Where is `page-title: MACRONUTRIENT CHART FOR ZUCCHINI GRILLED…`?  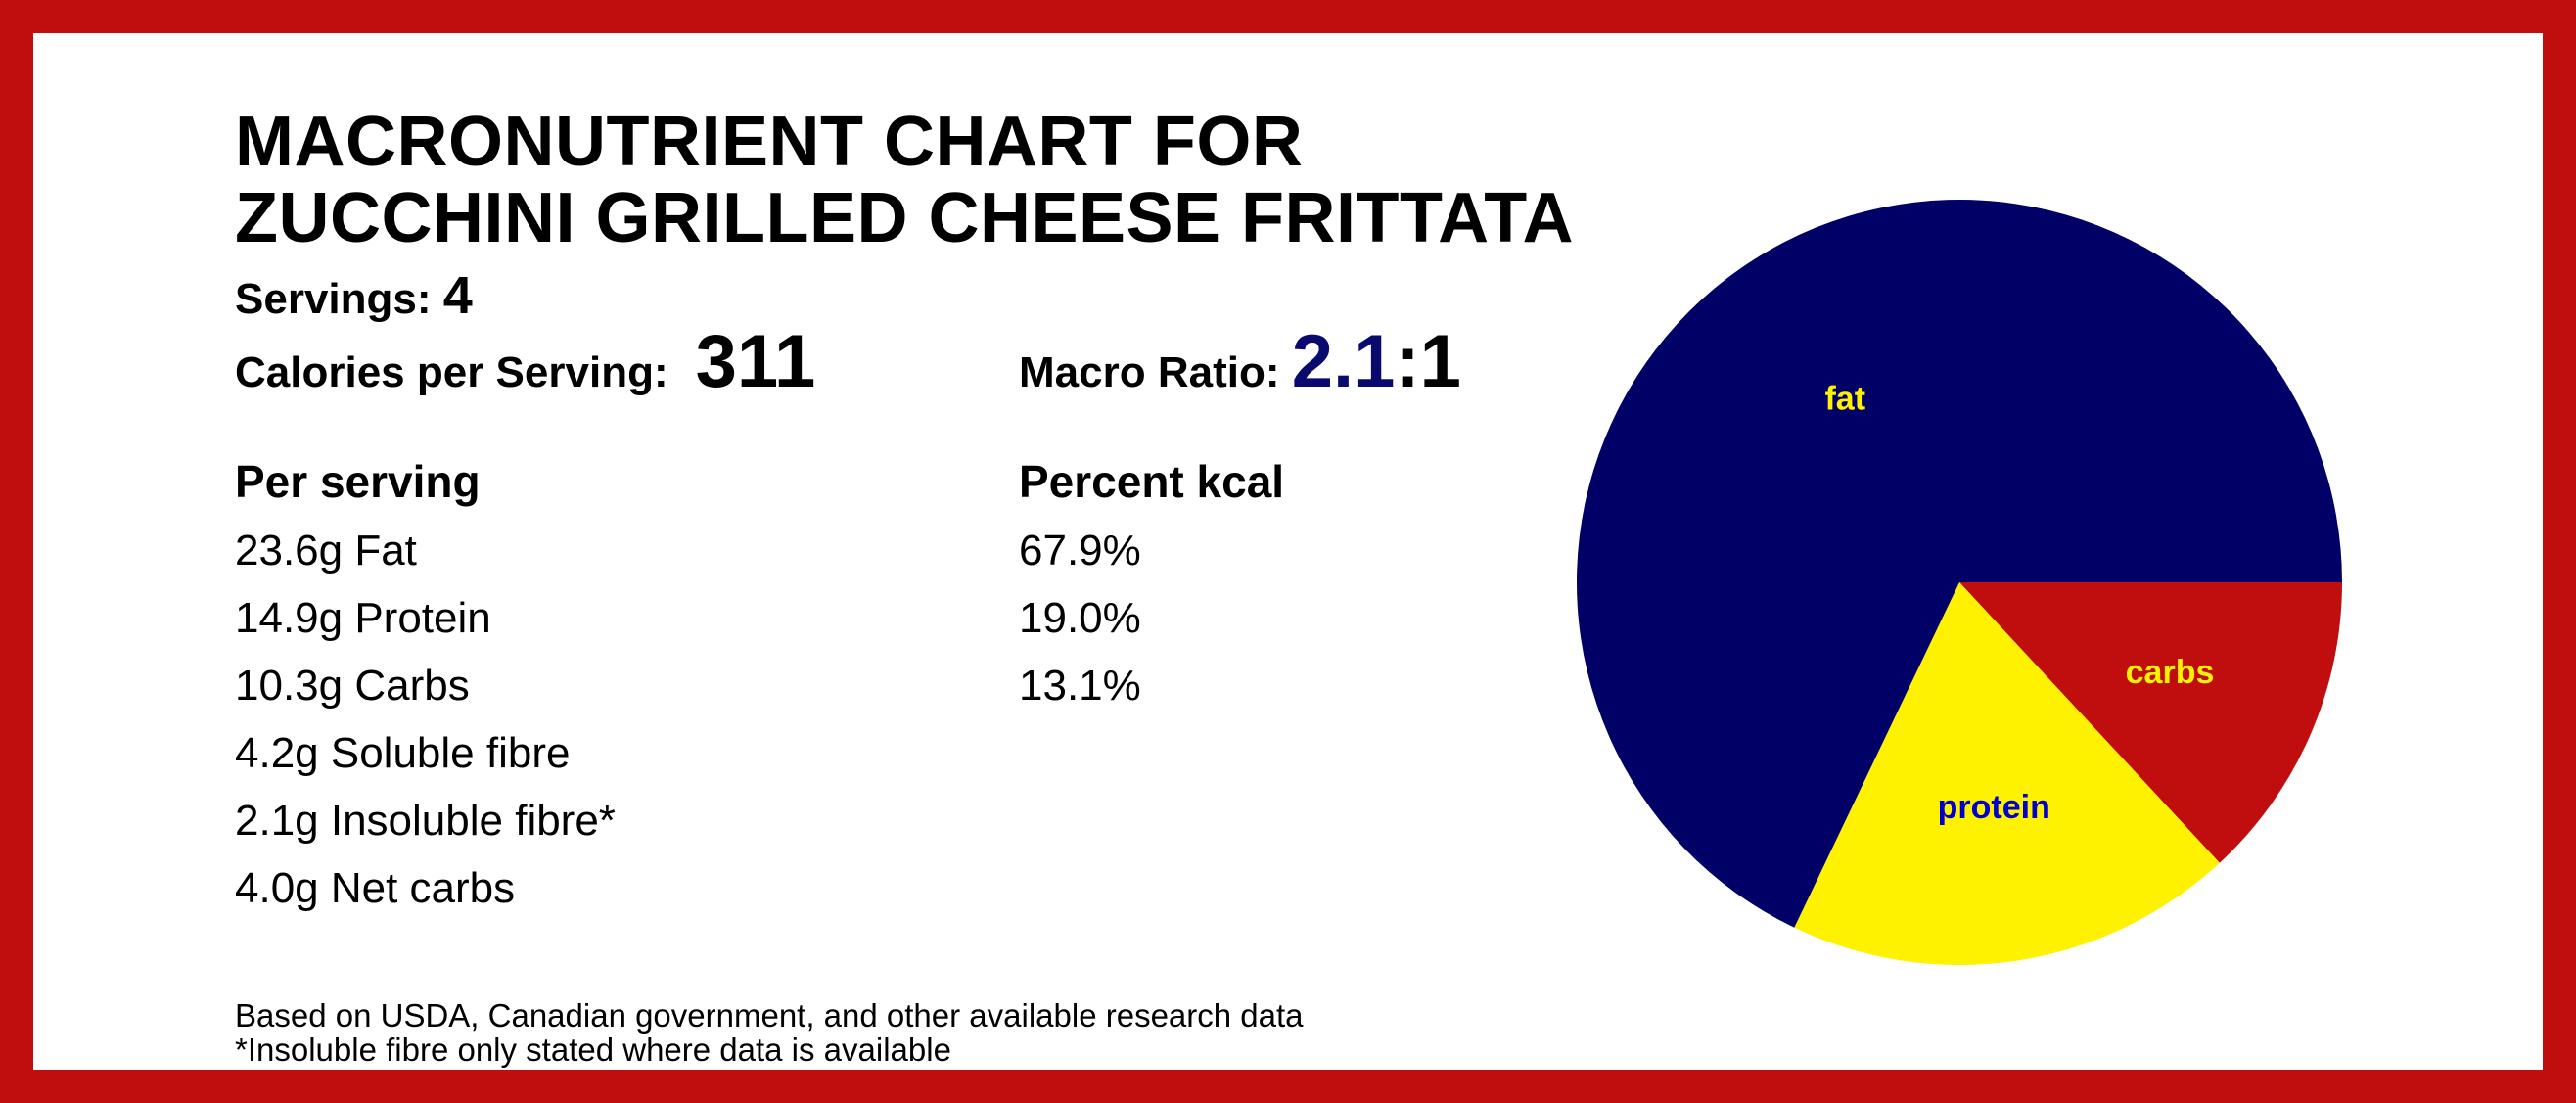
page-title: MACRONUTRIENT CHART FOR ZUCCHINI GRILLED… is located at coordinates (905, 180).